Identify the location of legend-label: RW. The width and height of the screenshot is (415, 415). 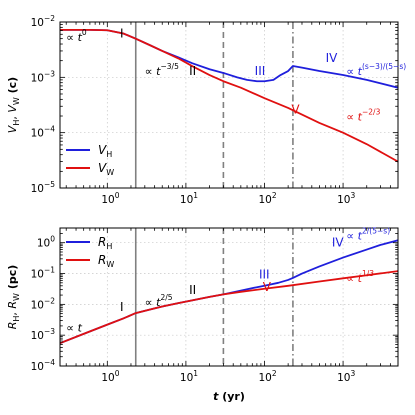
(106, 261).